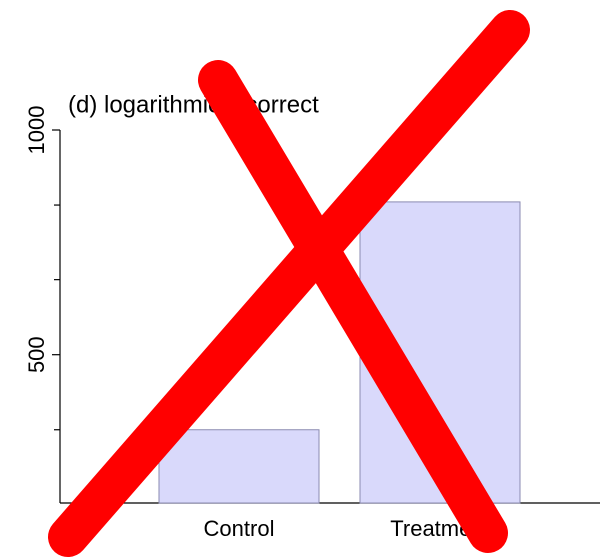  Describe the element at coordinates (36, 130) in the screenshot. I see `y-tick-label: 1000` at that location.